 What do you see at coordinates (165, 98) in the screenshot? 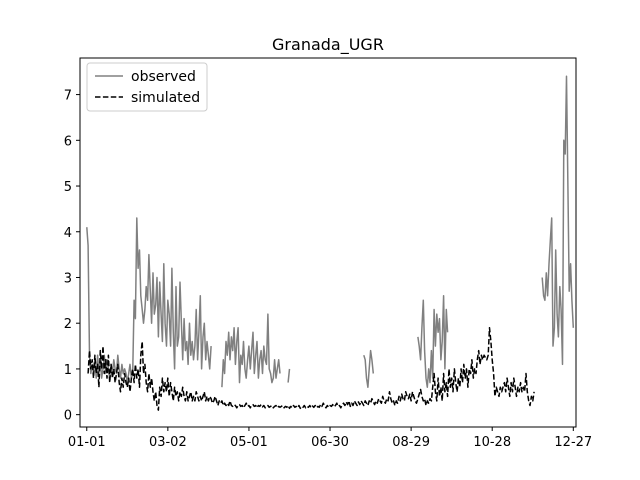
I see `legend-label-simulated: simulated` at bounding box center [165, 98].